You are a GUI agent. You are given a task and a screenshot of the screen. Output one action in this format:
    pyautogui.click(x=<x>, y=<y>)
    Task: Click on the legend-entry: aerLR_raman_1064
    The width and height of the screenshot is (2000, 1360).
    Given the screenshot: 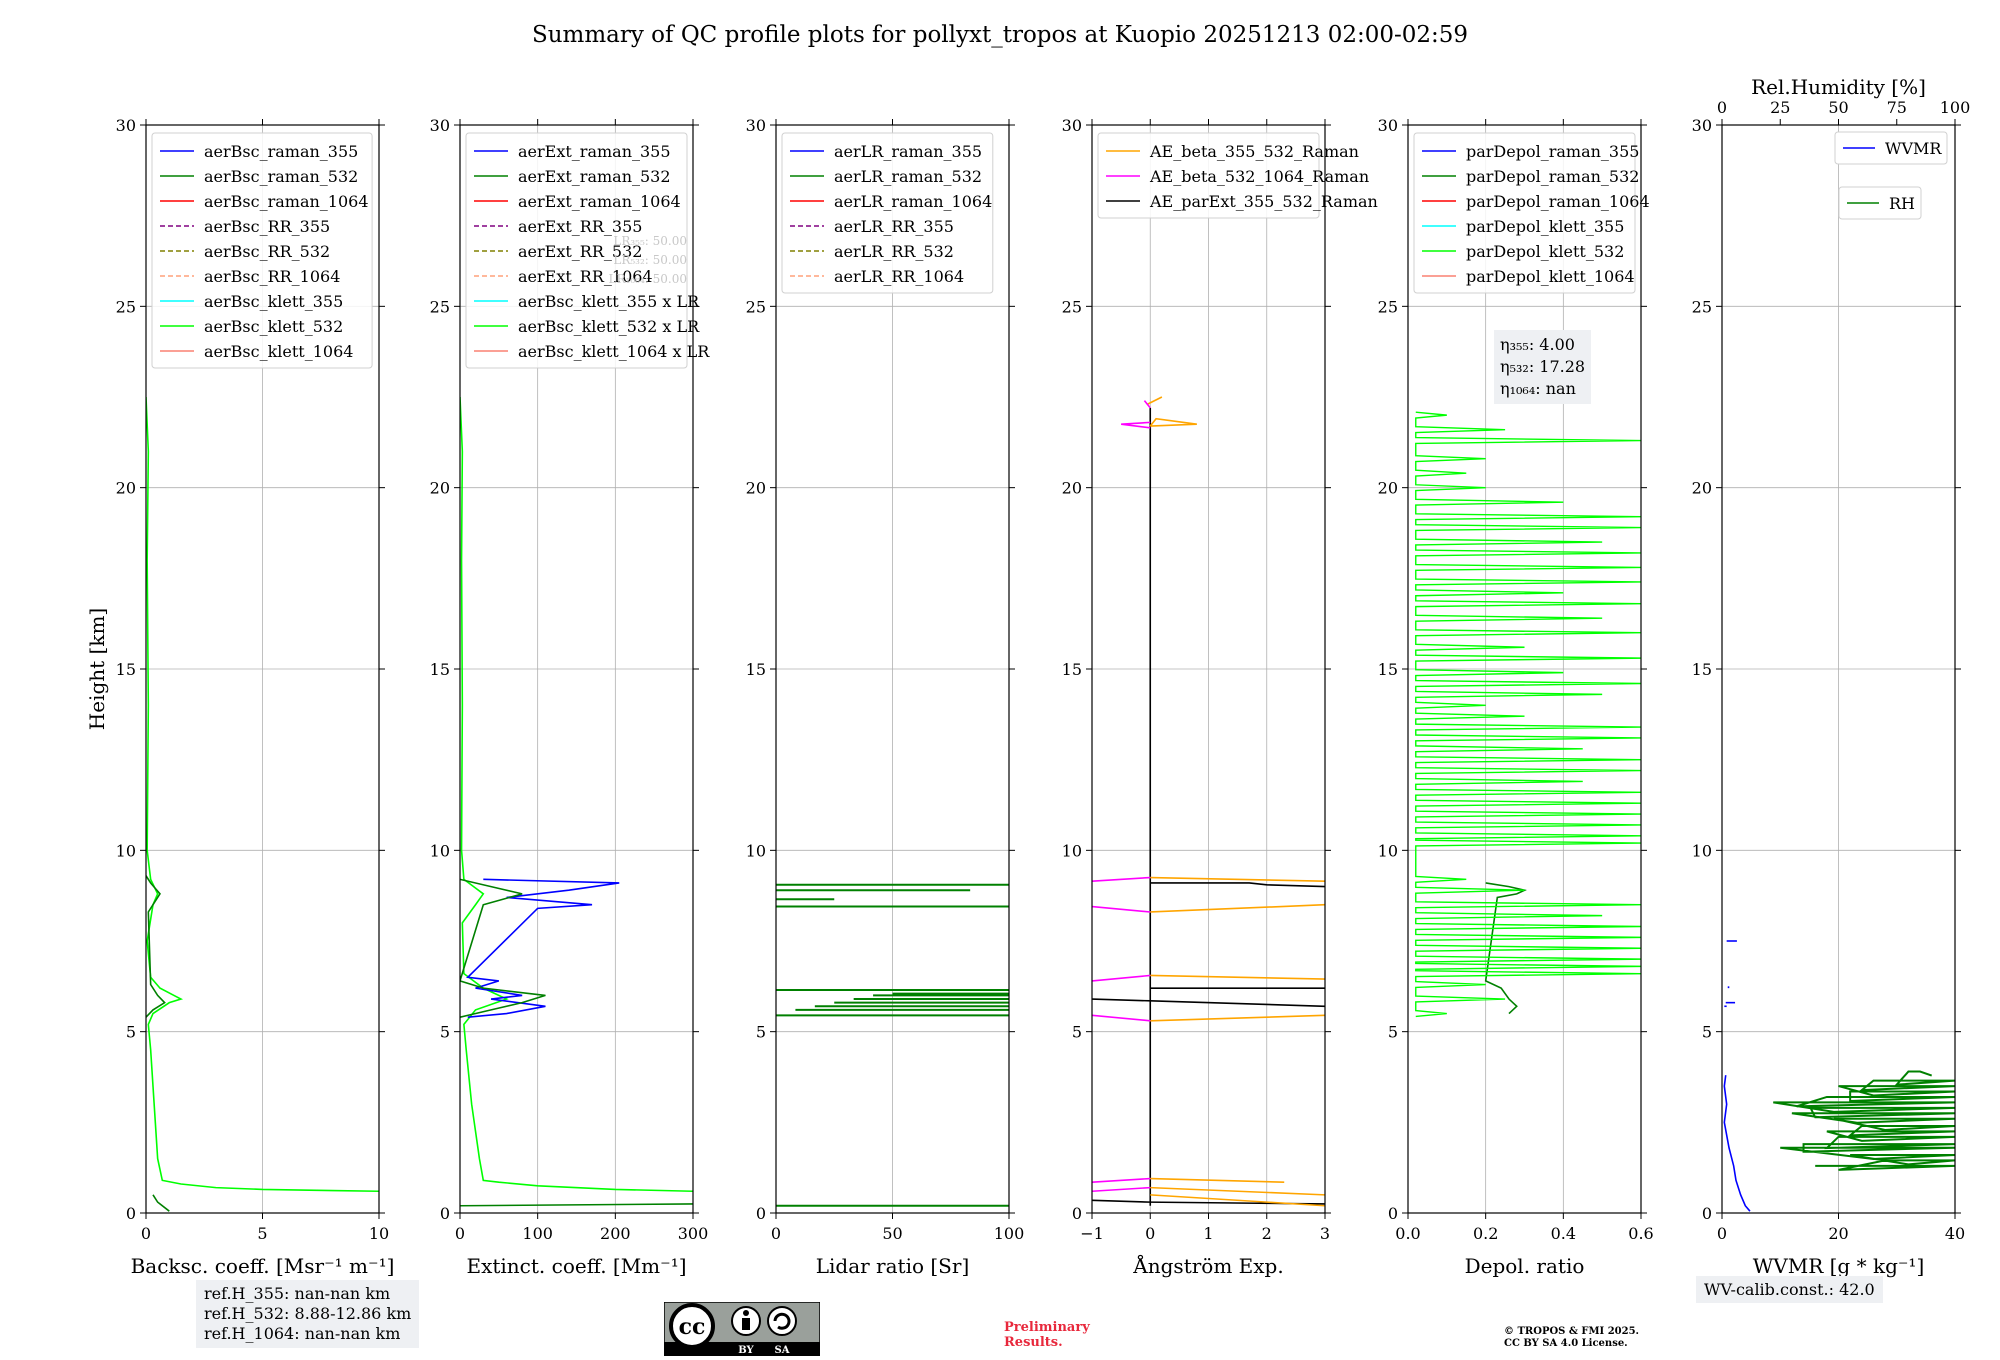 What is the action you would take?
    pyautogui.click(x=913, y=201)
    